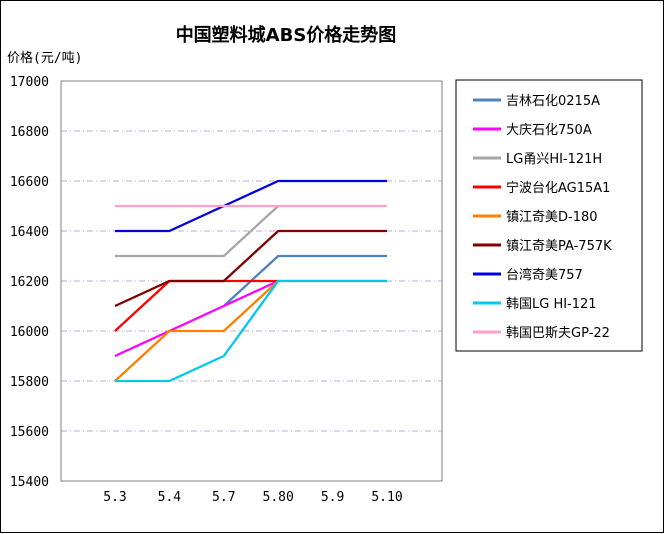  What do you see at coordinates (278, 497) in the screenshot?
I see `x-tick-label: 5.80` at bounding box center [278, 497].